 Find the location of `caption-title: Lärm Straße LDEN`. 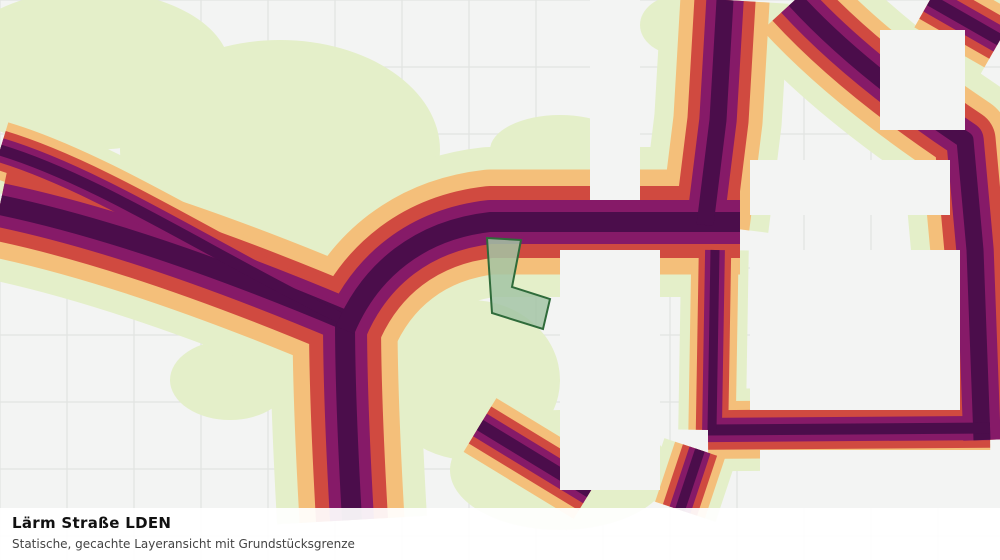

caption-title: Lärm Straße LDEN is located at coordinates (92, 523).